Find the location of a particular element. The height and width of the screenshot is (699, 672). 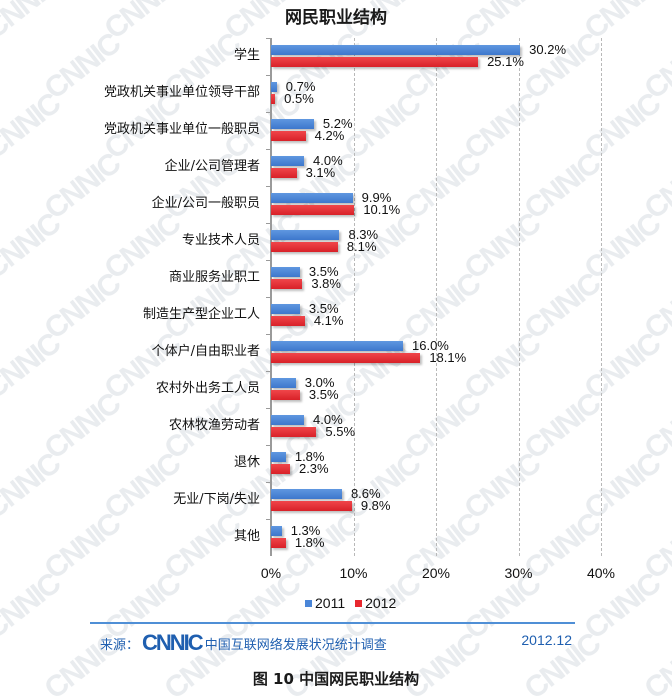

y-axis-line is located at coordinates (271, 297).